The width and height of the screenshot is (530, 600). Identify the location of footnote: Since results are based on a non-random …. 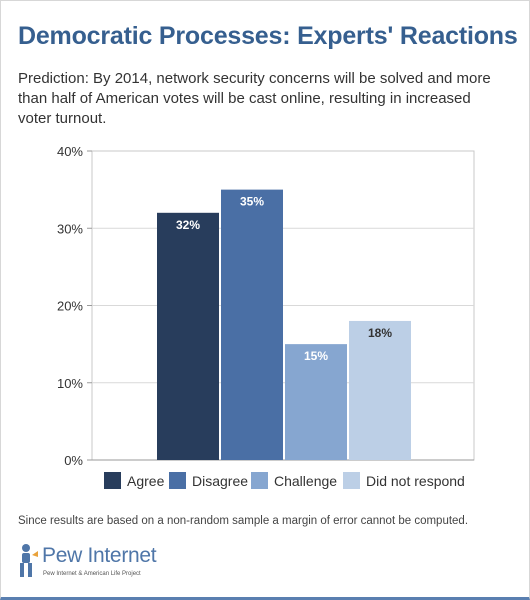
(243, 521).